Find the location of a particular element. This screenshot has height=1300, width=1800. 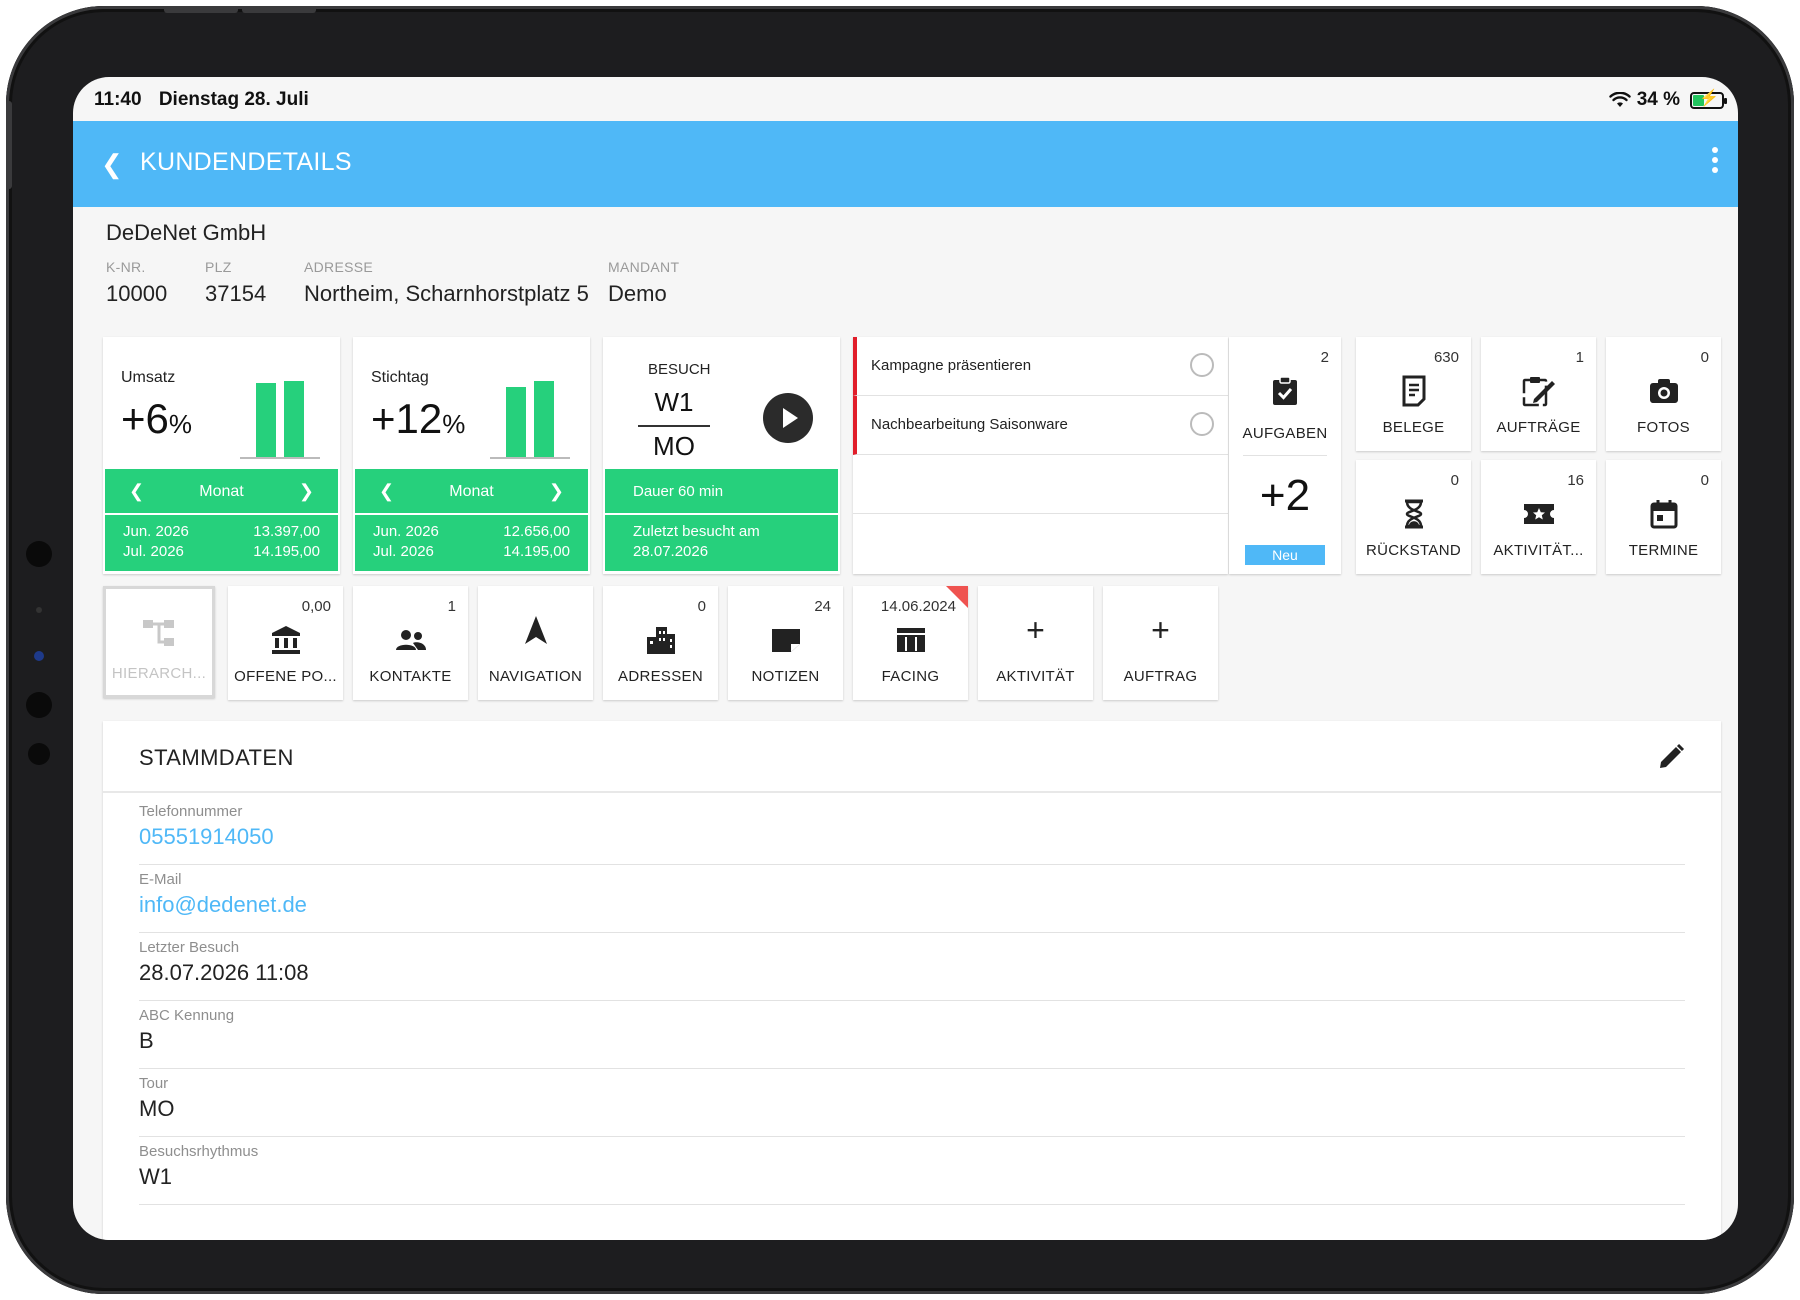

back-icon: ❮ is located at coordinates (112, 164).